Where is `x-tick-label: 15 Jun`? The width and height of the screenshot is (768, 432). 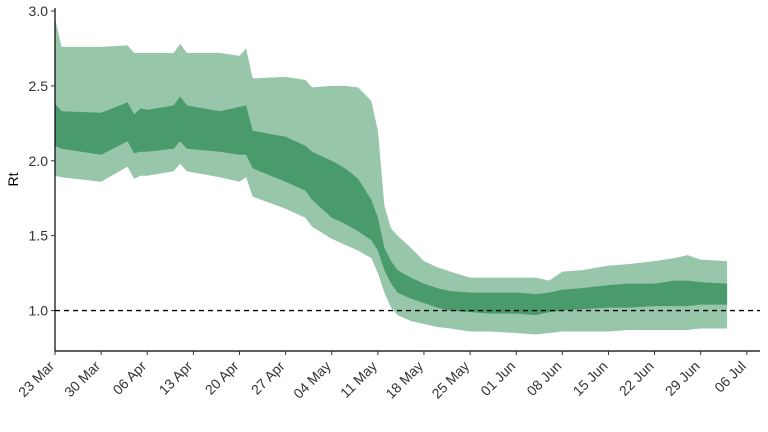
x-tick-label: 15 Jun is located at coordinates (590, 378).